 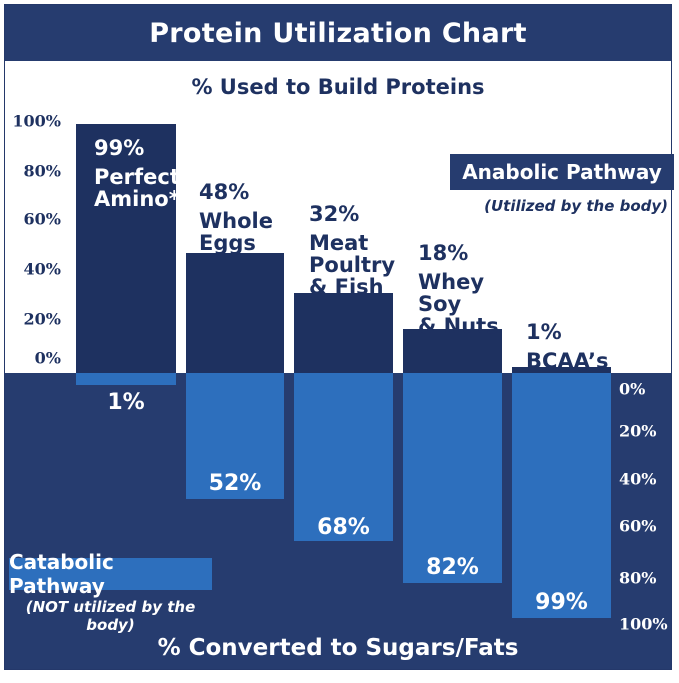 I want to click on left-axis-tick: 40%, so click(x=42, y=269).